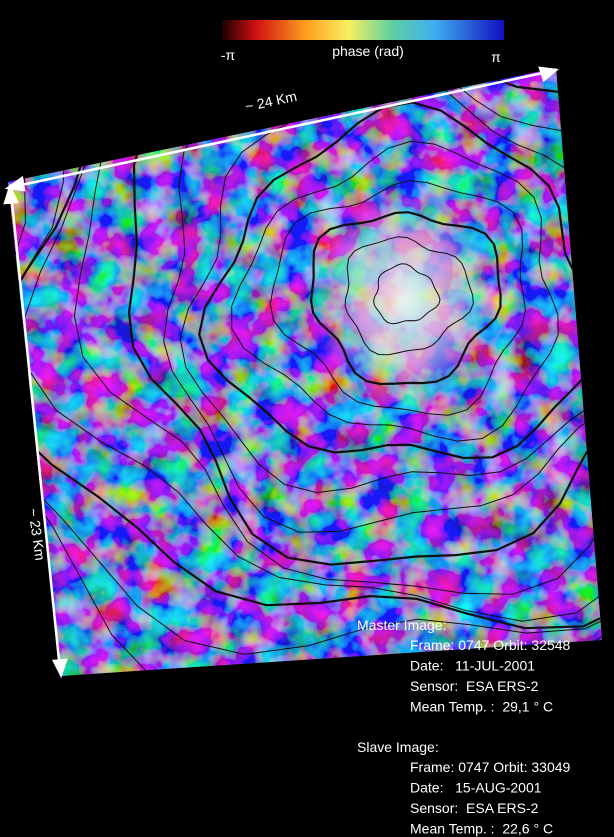 This screenshot has width=614, height=837. I want to click on width-label: ~ 24 Km, so click(271, 101).